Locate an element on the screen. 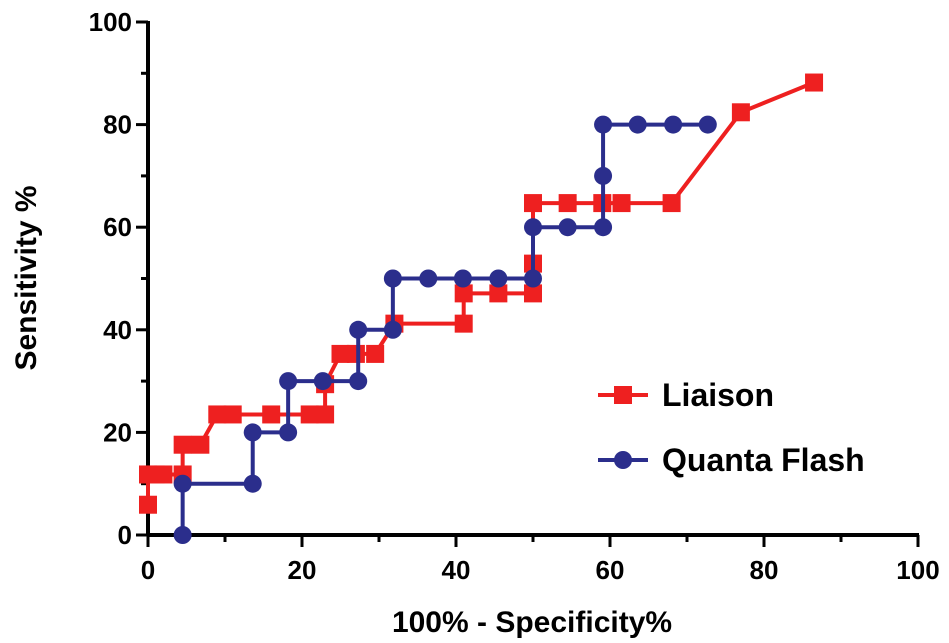 The image size is (949, 643). legend-label: Liaison is located at coordinates (718, 395).